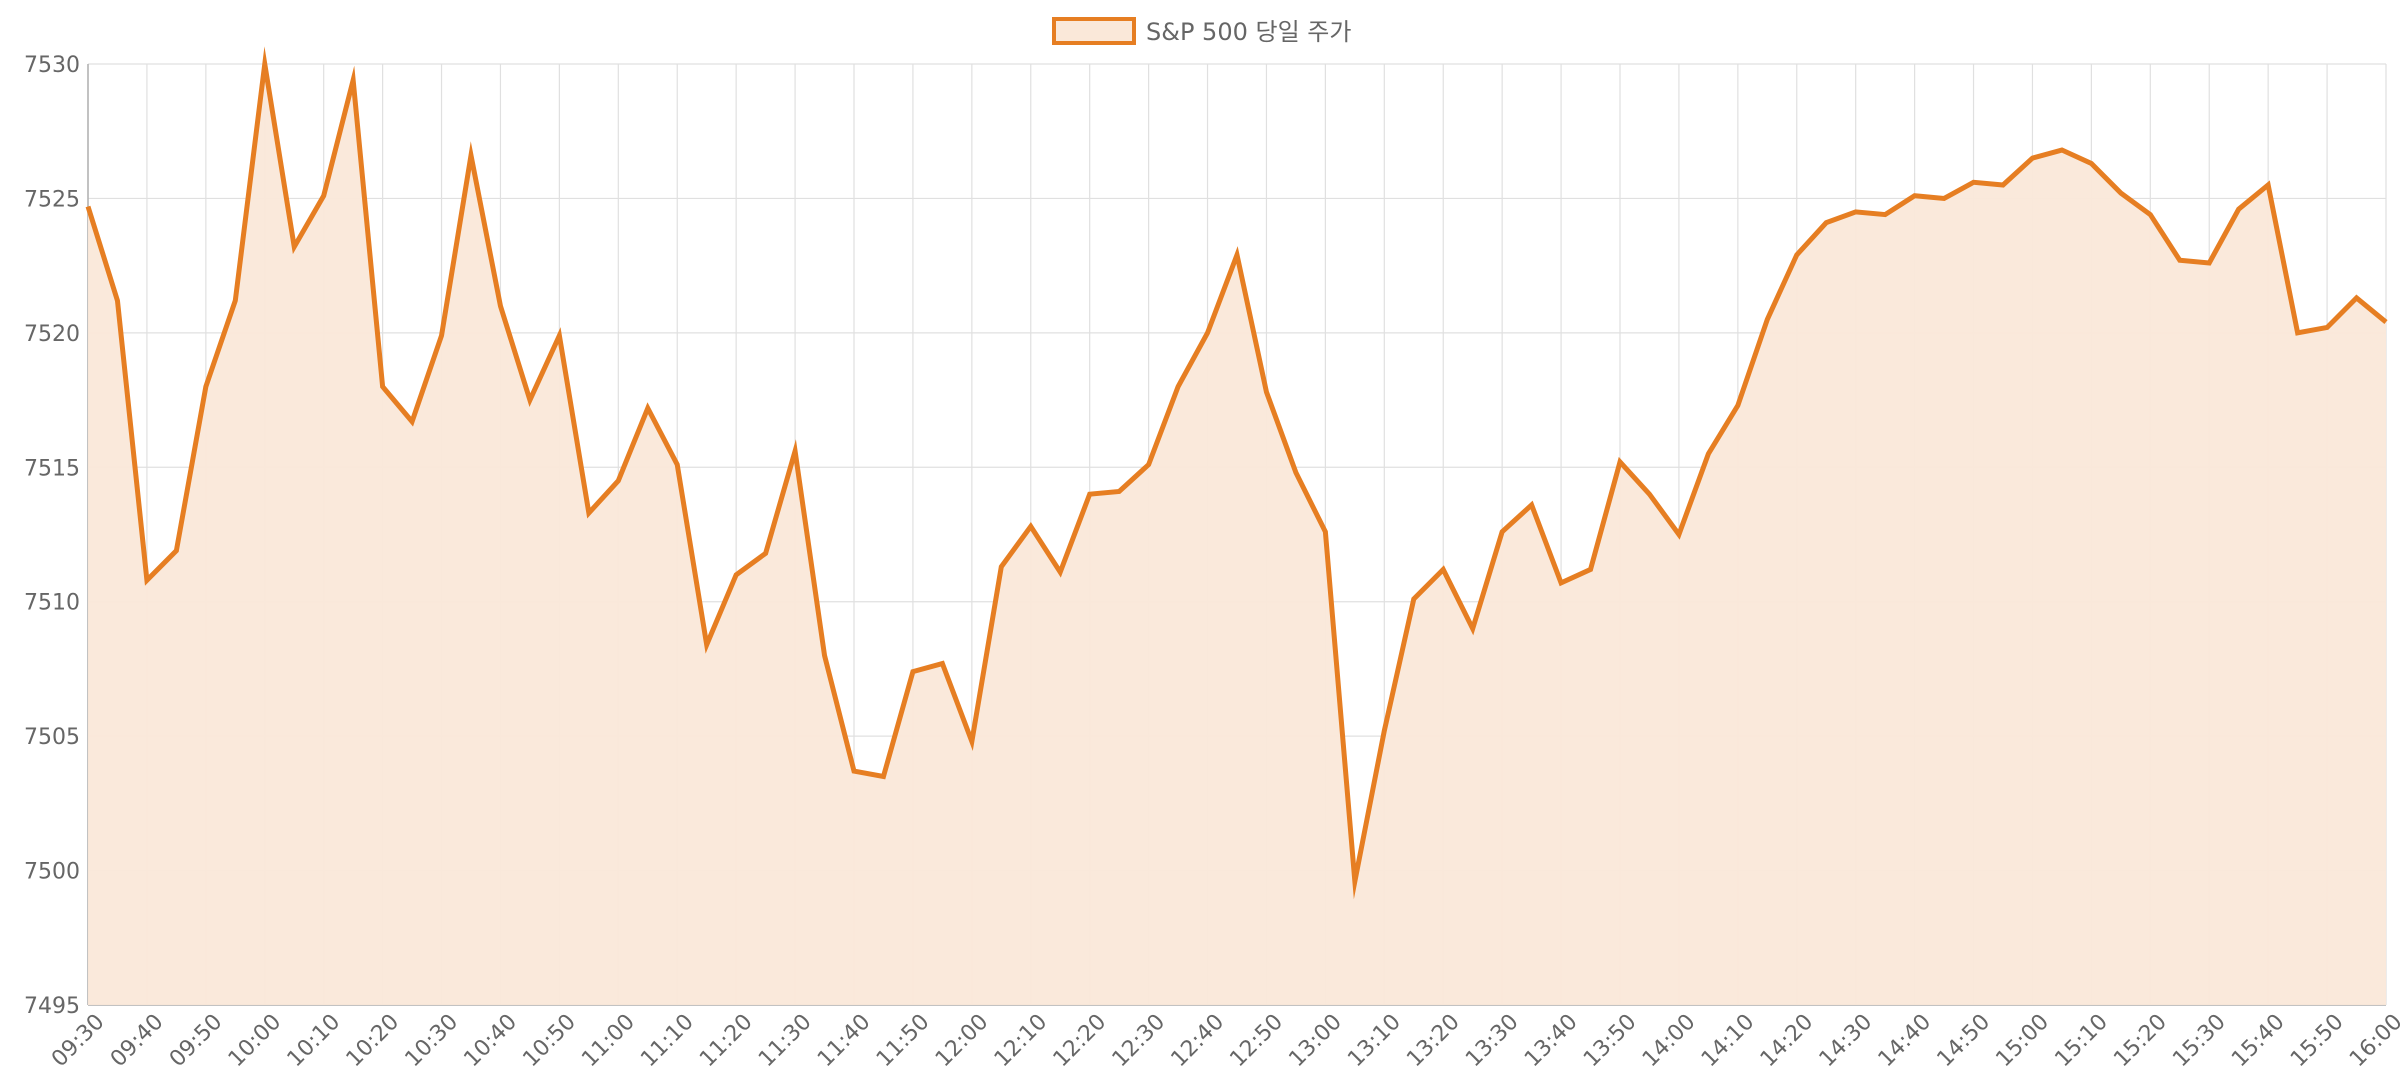 The width and height of the screenshot is (2400, 1080). Describe the element at coordinates (2140, 1041) in the screenshot. I see `x-tick-label: 15:20` at that location.